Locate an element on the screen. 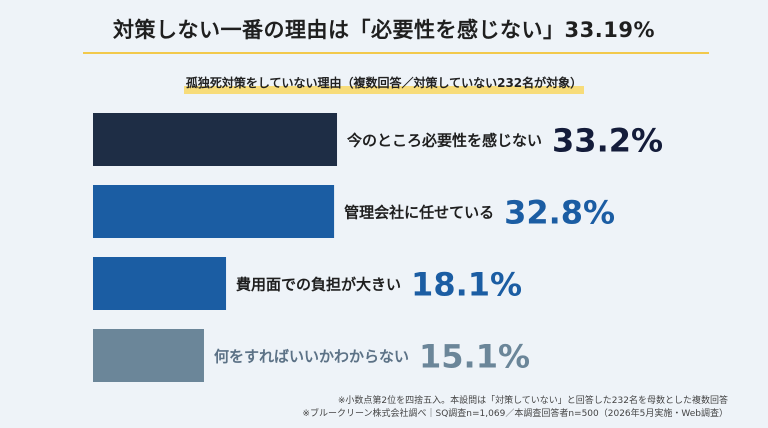  category-label-1: 今のところ必要性を感じない is located at coordinates (444, 141).